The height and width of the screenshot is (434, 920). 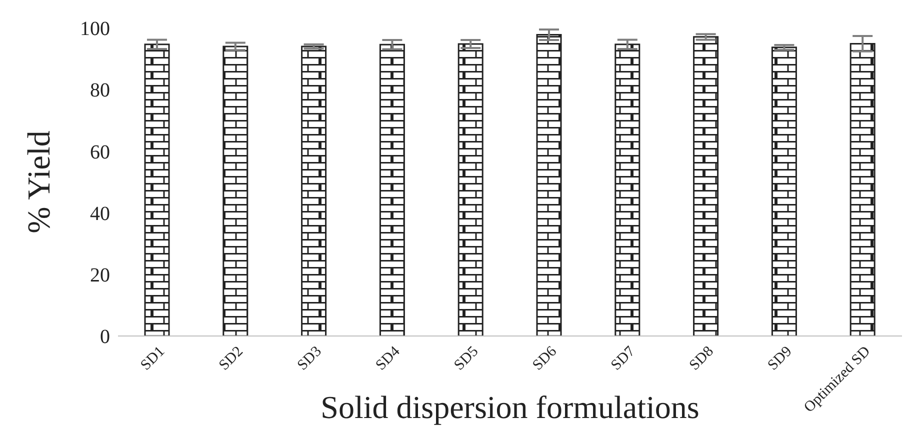 What do you see at coordinates (510, 407) in the screenshot?
I see `x-axis-title: Solid dispersion formulations` at bounding box center [510, 407].